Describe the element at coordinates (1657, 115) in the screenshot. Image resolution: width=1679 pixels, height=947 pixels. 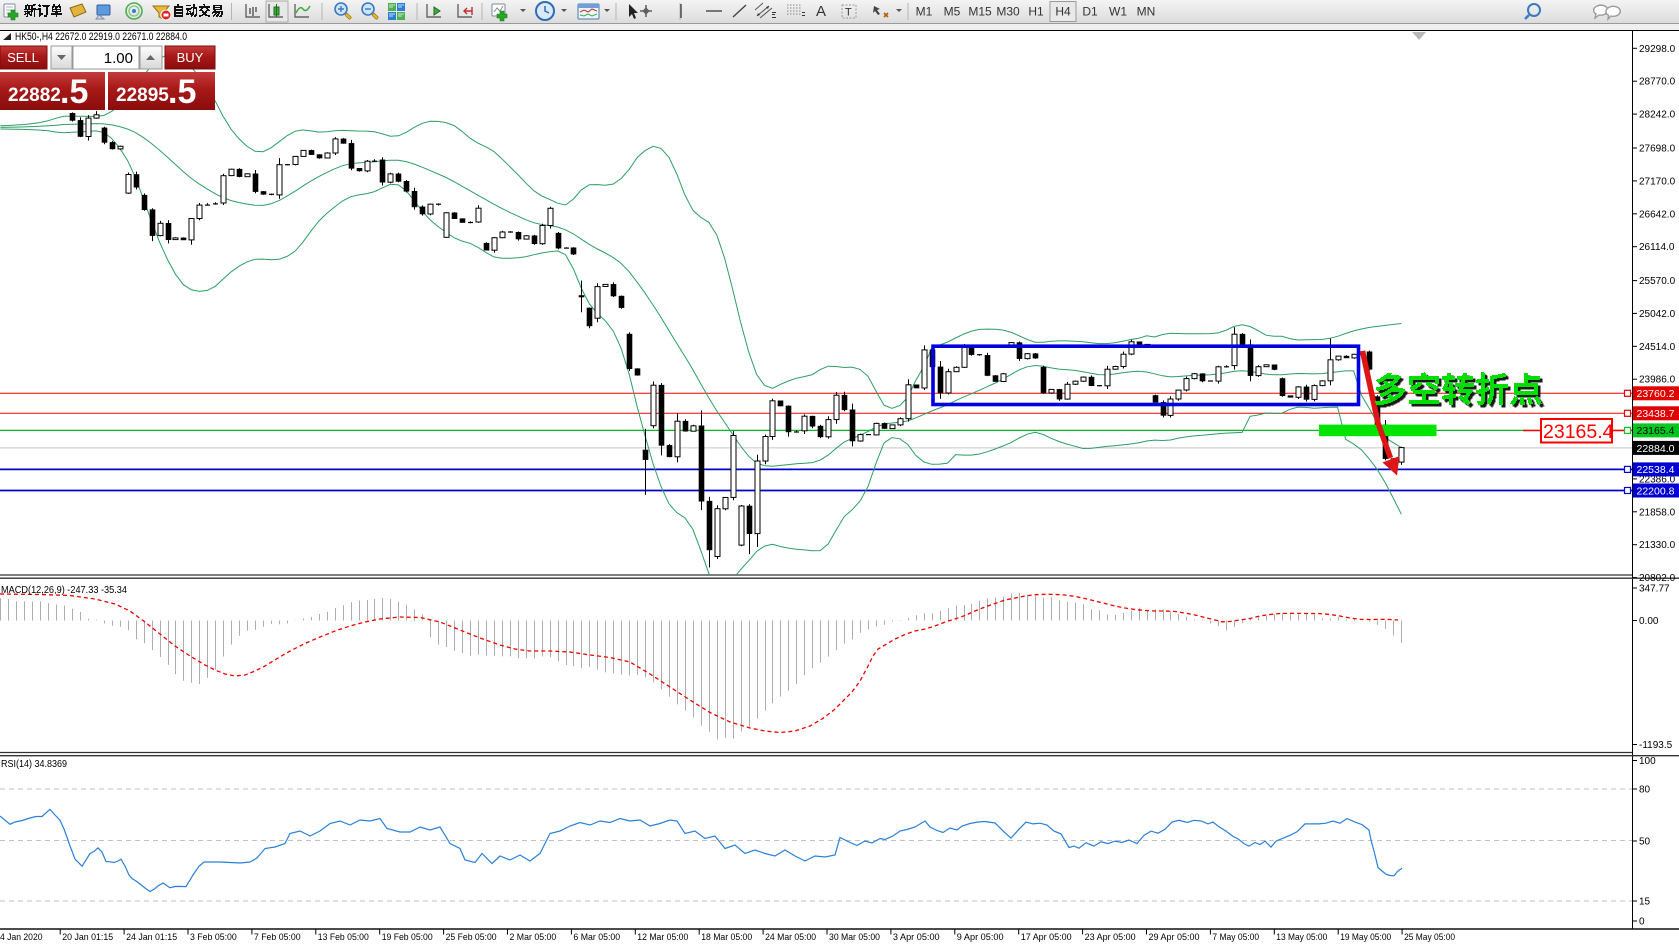
I see `svg-text: 28242.0` at that location.